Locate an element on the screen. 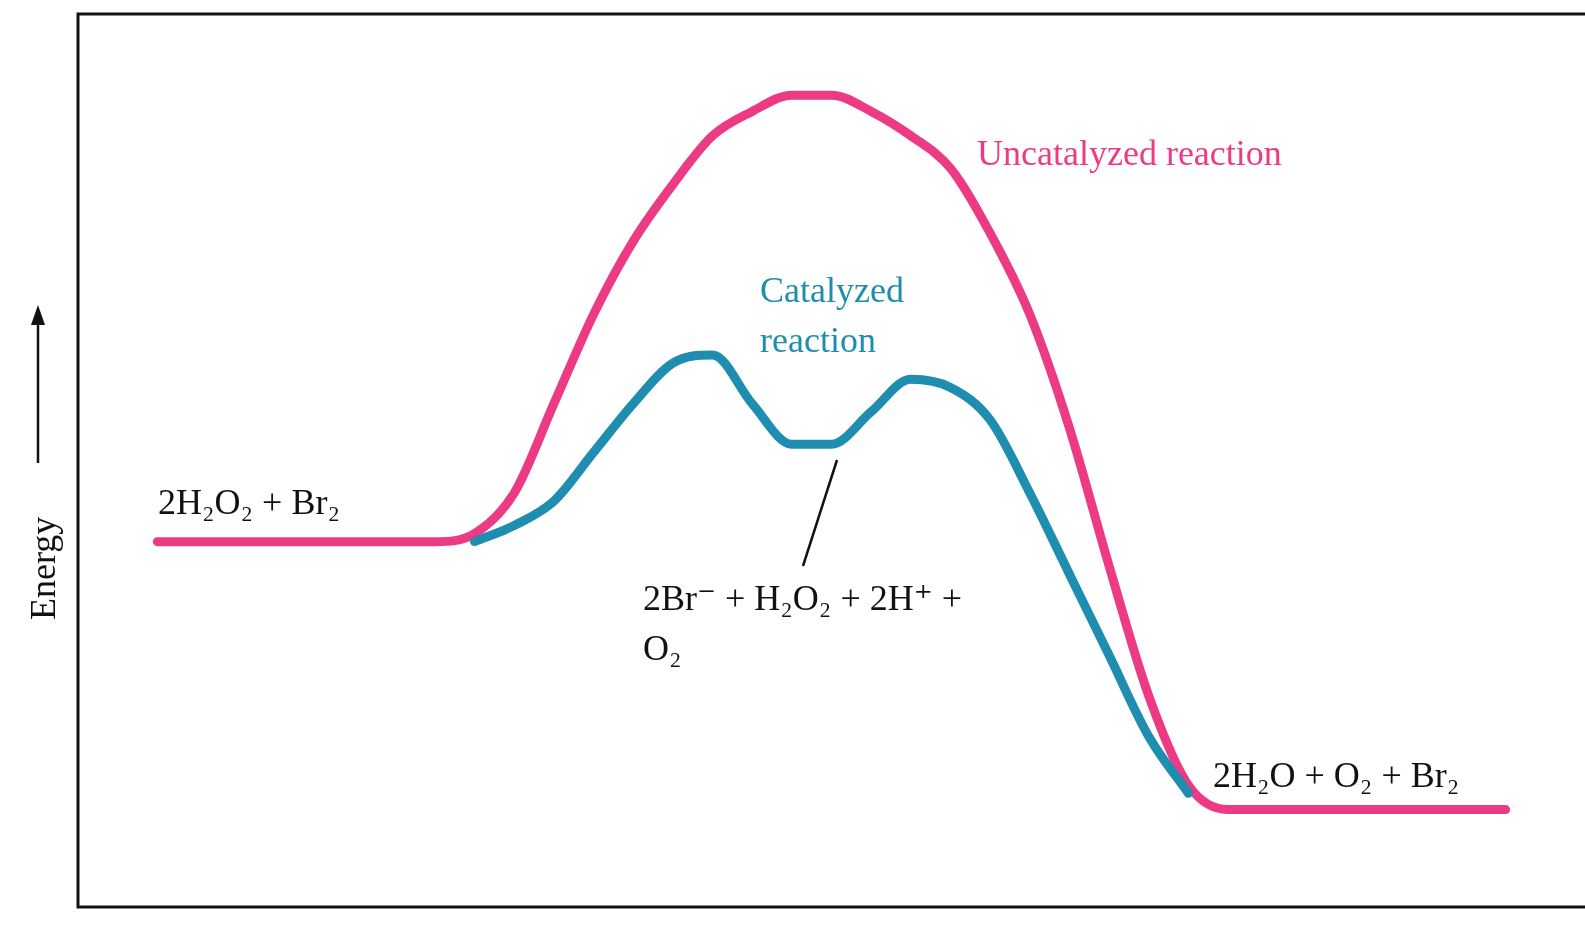 The image size is (1585, 929). annotation: 2Br⁻ + H₂O₂ + 2H⁺ + O₂ is located at coordinates (803, 623).